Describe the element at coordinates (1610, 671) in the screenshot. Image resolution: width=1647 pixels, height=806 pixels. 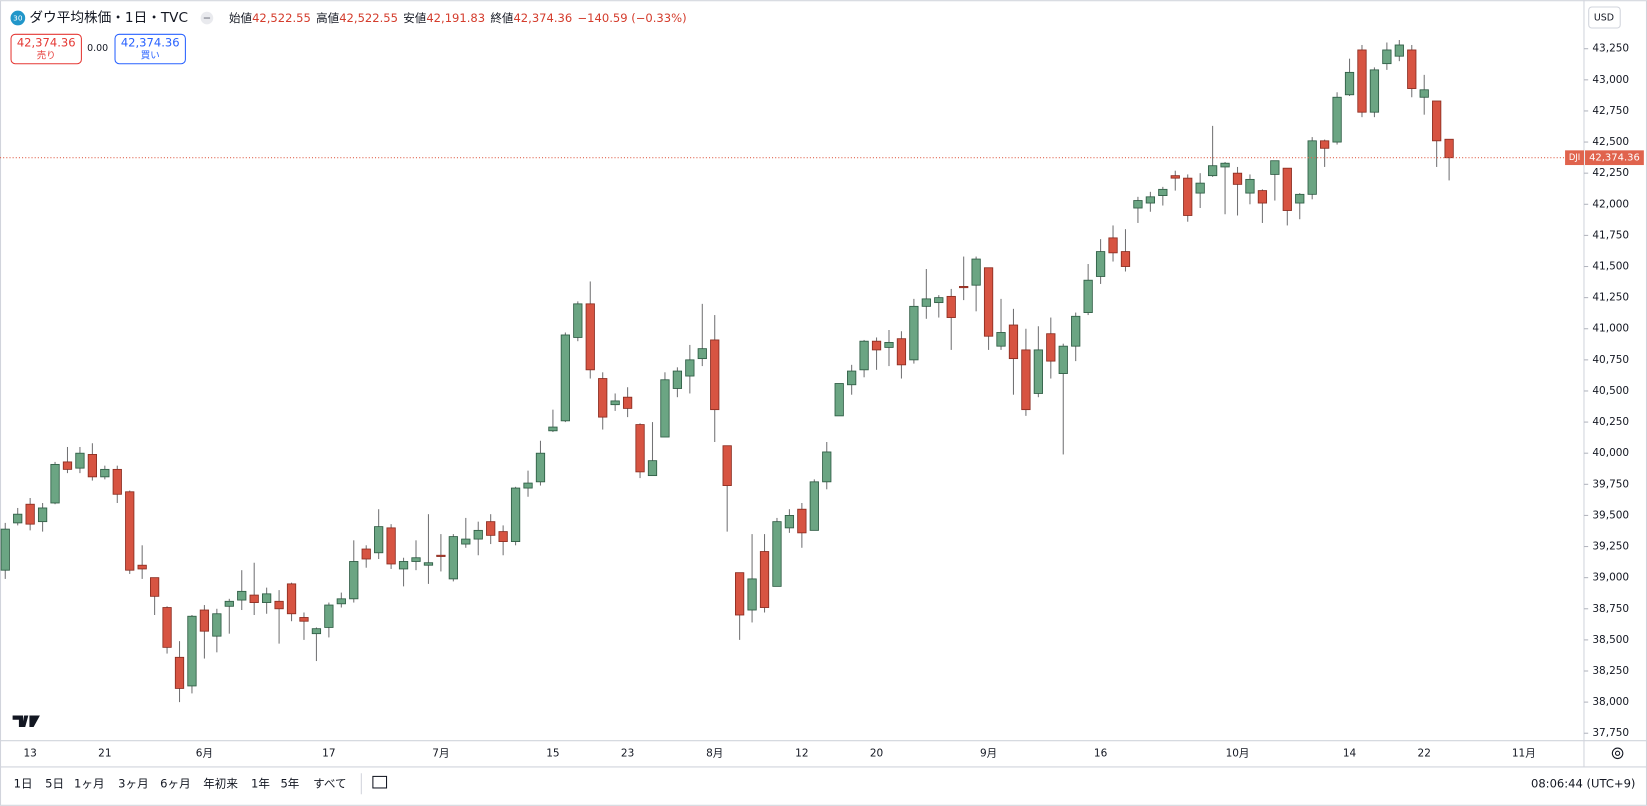
I see `y-tick-label: 38,250` at that location.